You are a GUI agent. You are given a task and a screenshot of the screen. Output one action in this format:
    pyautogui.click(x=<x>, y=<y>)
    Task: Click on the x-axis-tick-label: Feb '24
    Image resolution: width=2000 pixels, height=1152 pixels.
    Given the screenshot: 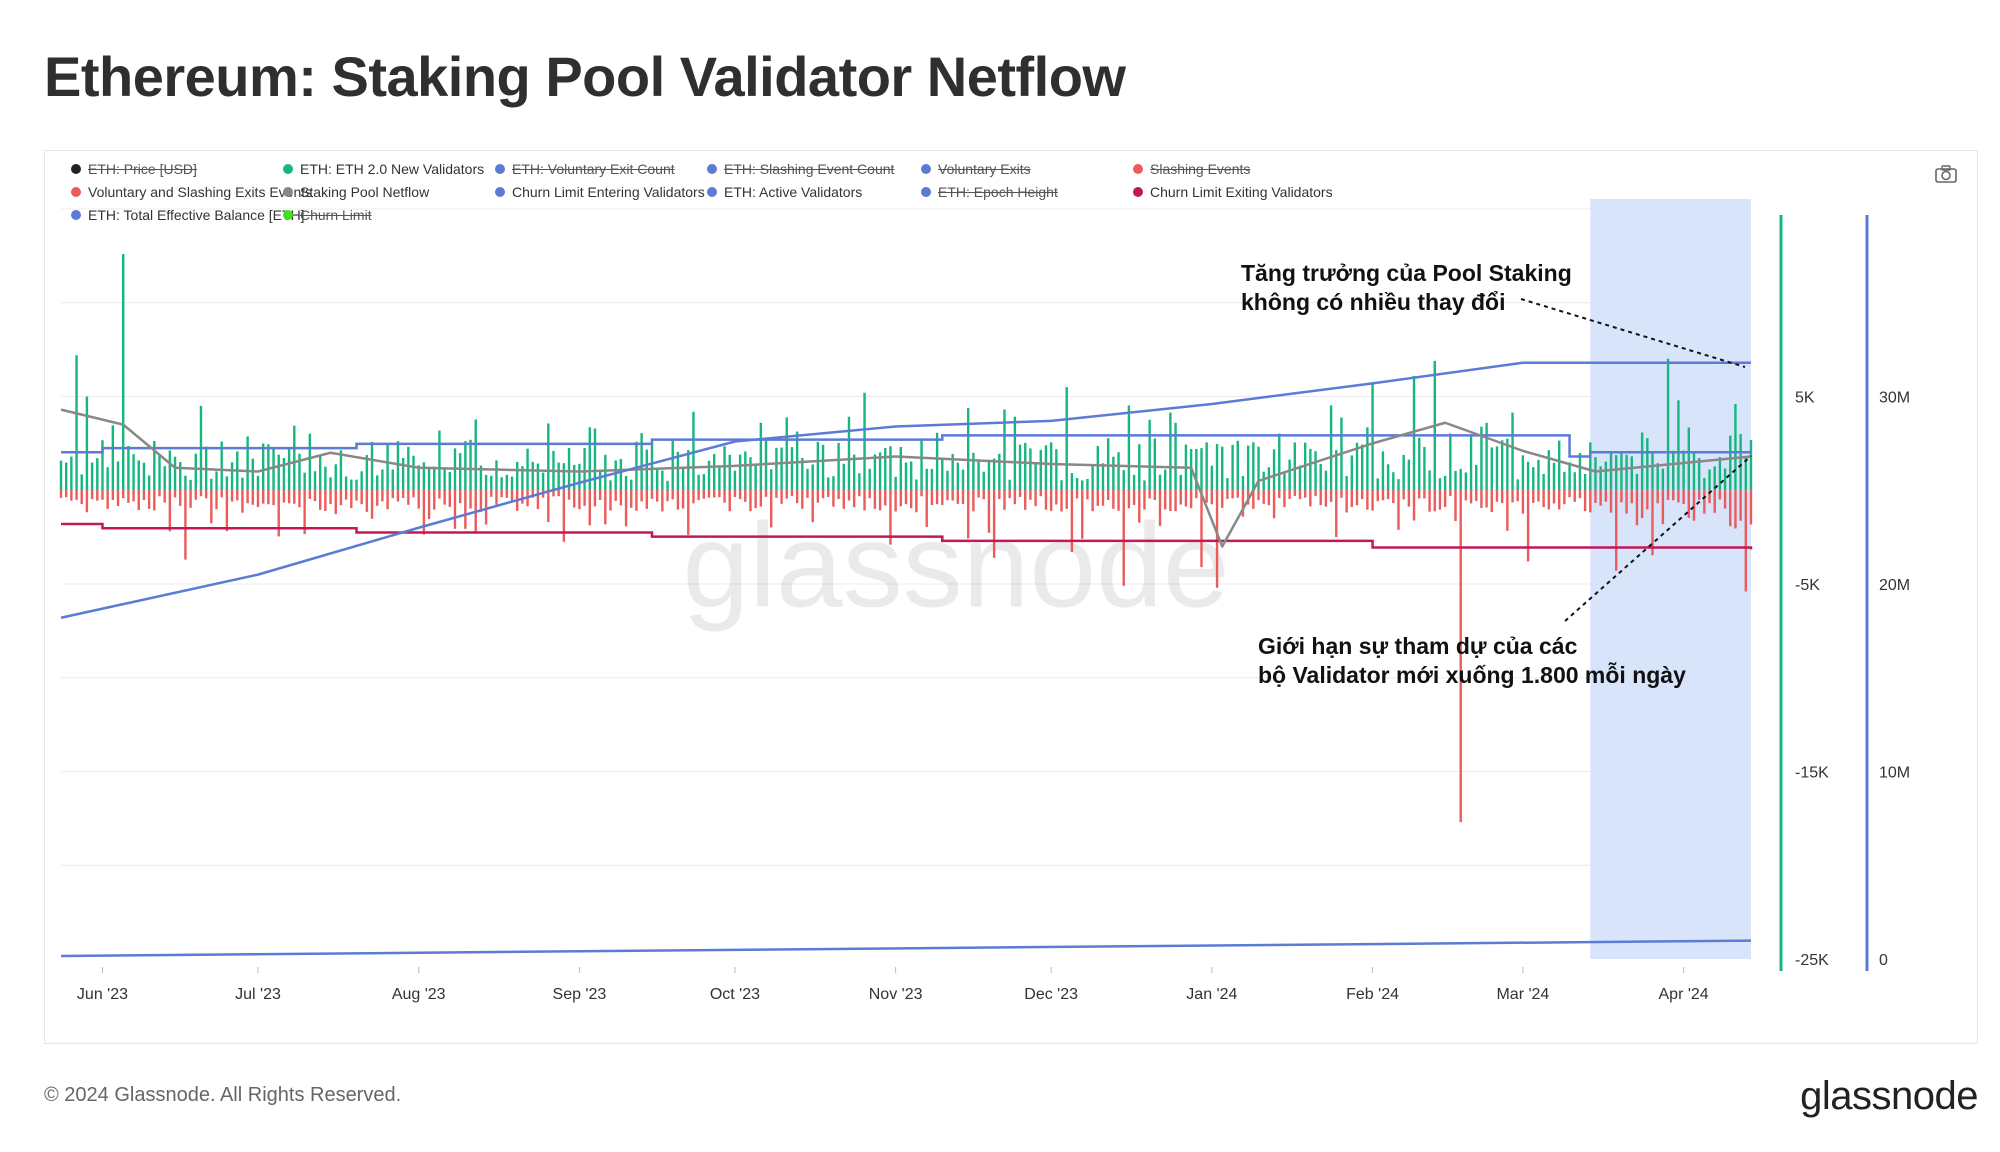 What is the action you would take?
    pyautogui.click(x=1372, y=994)
    